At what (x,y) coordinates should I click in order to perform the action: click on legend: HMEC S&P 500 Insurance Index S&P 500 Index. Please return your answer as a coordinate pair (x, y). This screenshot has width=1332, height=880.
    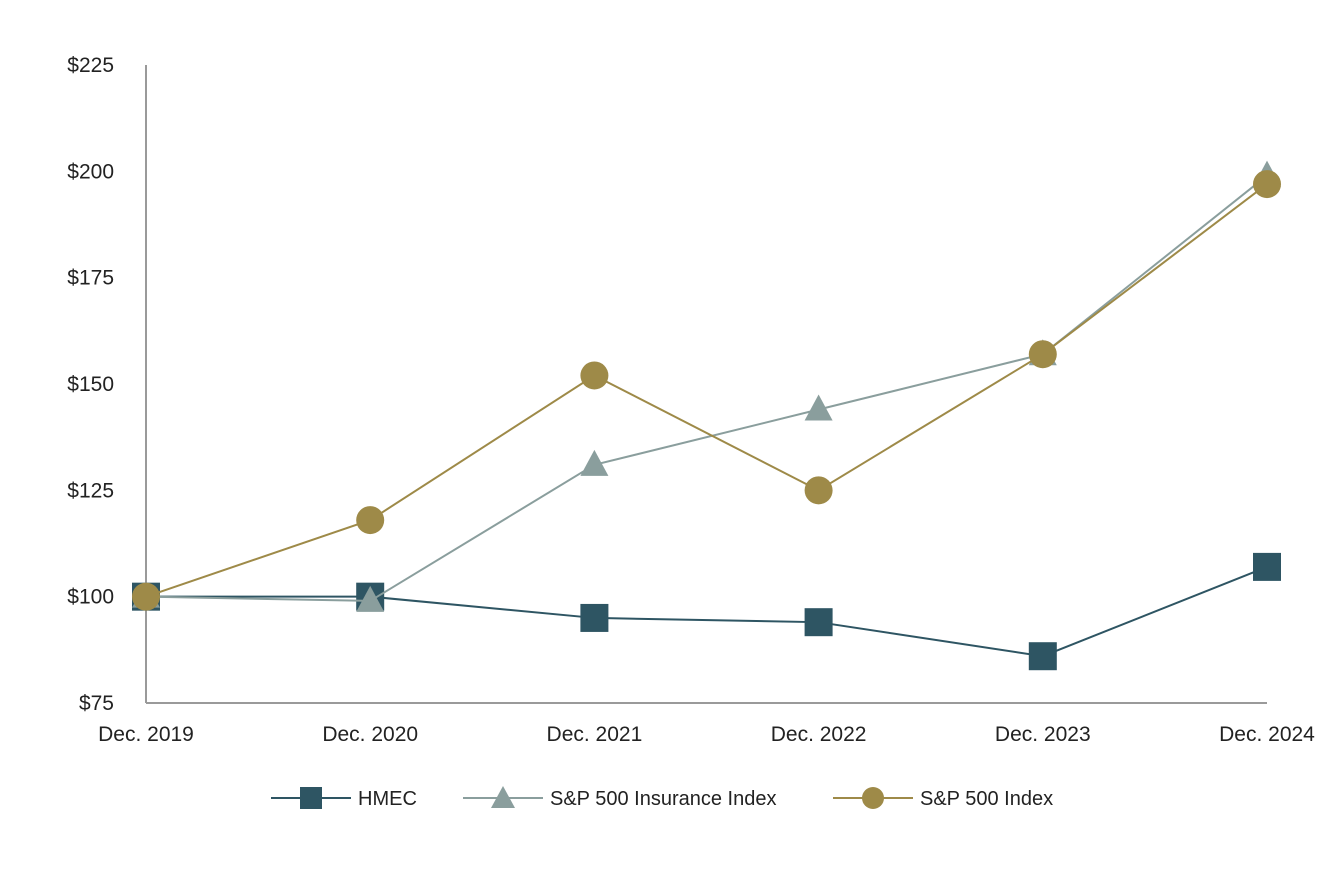
    Looking at the image, I should click on (662, 798).